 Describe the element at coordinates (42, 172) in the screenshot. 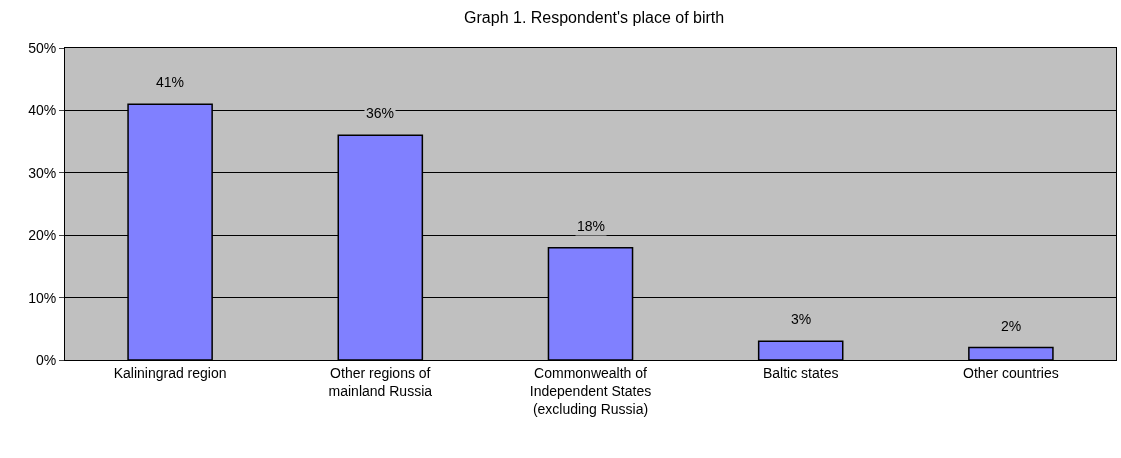

I see `y-tick-label: 30%` at that location.